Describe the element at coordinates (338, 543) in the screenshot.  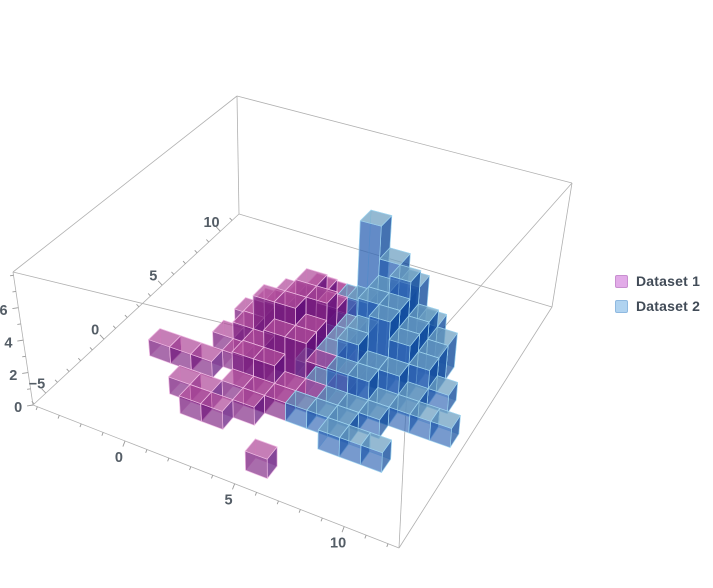
I see `x-axis-tick-label: 10` at that location.